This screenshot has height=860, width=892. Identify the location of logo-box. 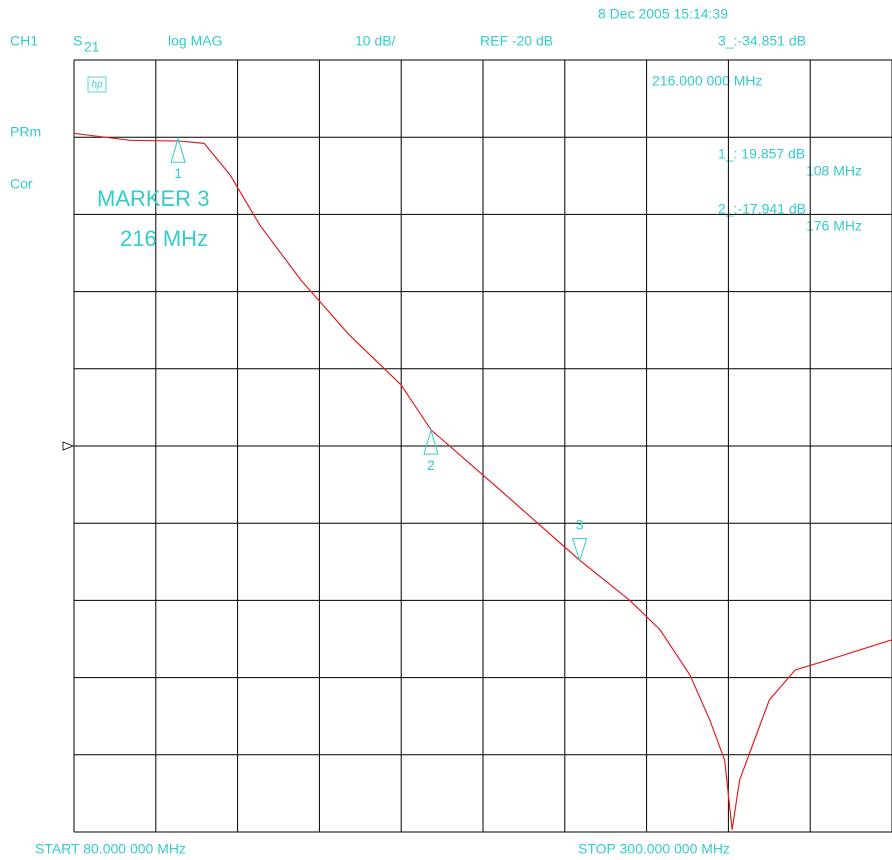
(97, 84).